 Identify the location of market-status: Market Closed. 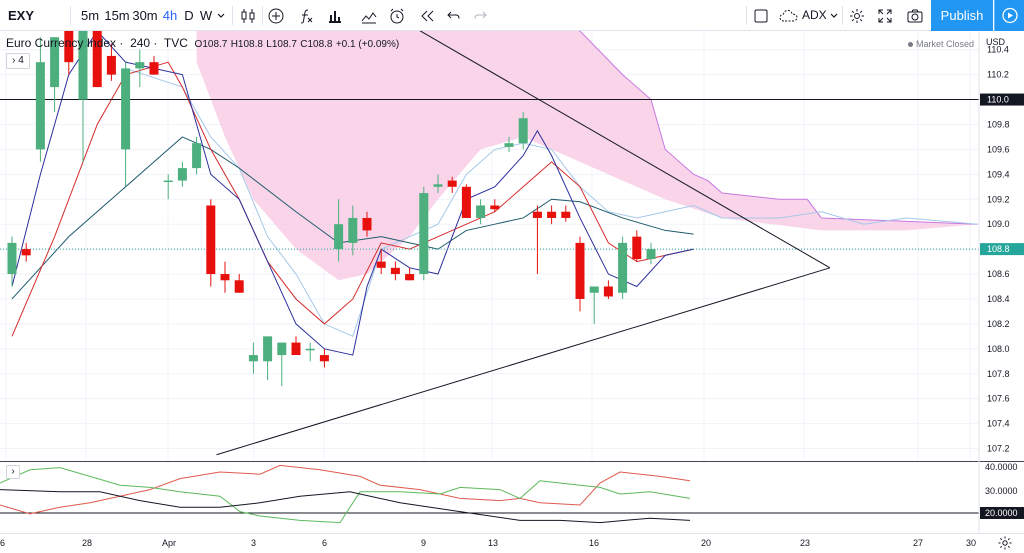
(941, 44).